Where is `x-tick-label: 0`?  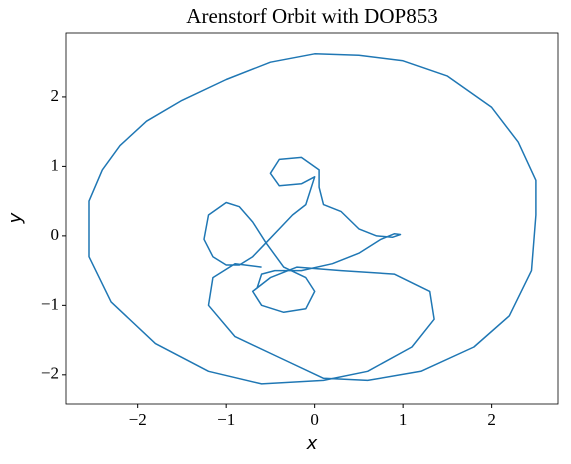 x-tick-label: 0 is located at coordinates (314, 419).